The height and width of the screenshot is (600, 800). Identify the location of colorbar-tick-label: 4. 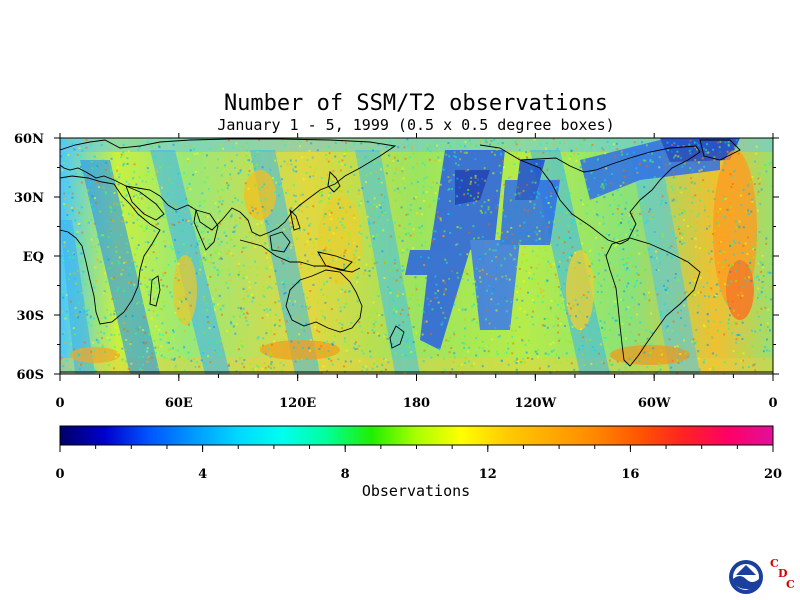
(202, 474).